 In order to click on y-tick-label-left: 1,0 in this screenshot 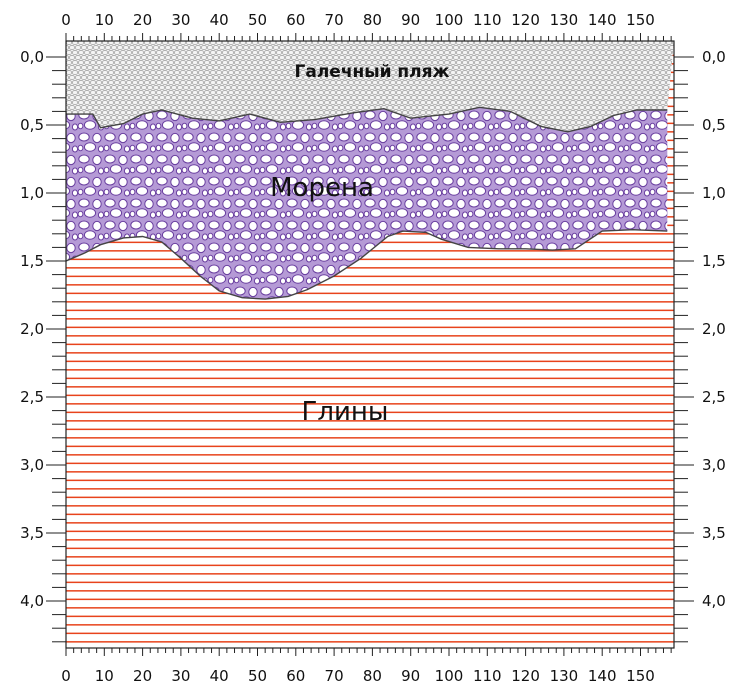, I will do `click(32, 193)`.